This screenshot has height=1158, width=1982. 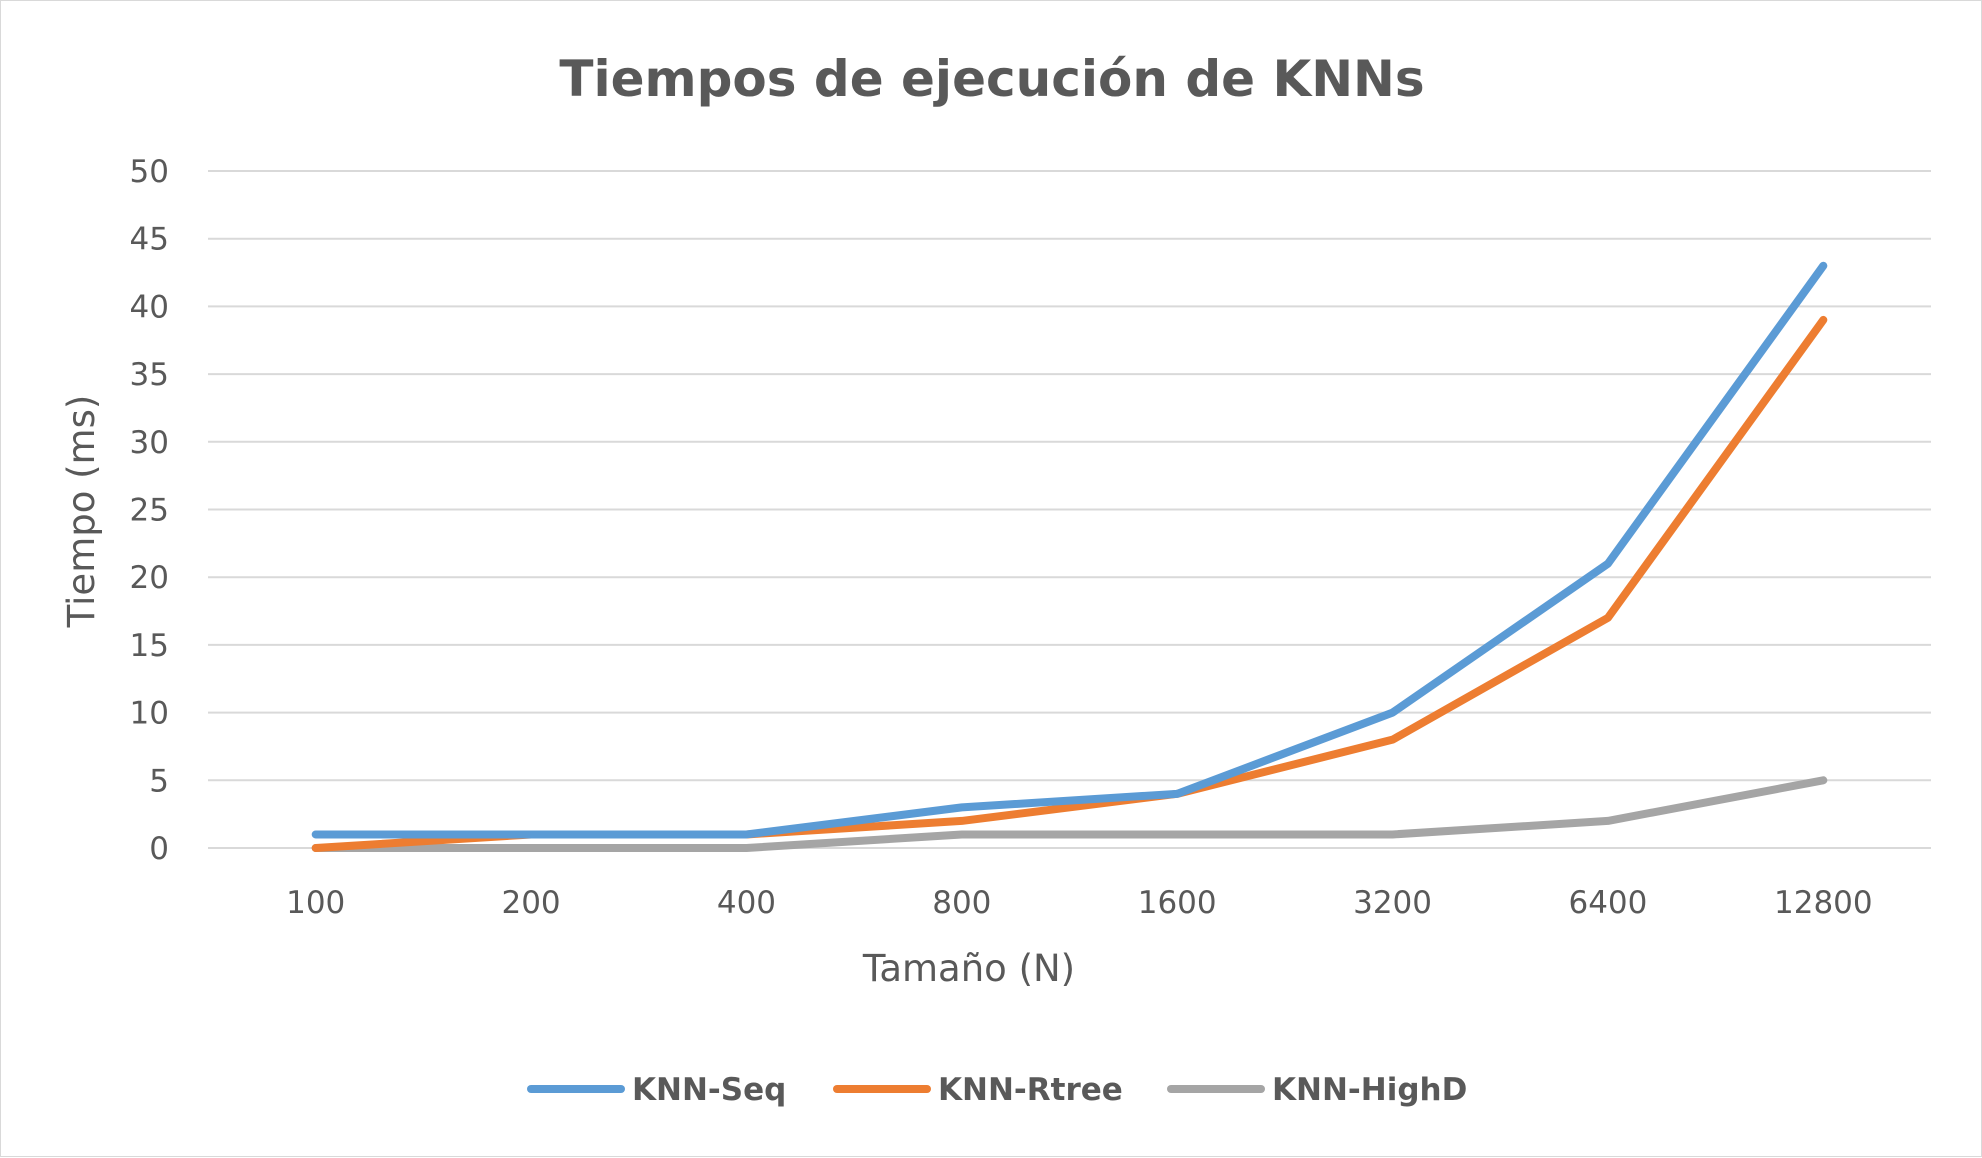 I want to click on x-tick-label: 800, so click(x=961, y=903).